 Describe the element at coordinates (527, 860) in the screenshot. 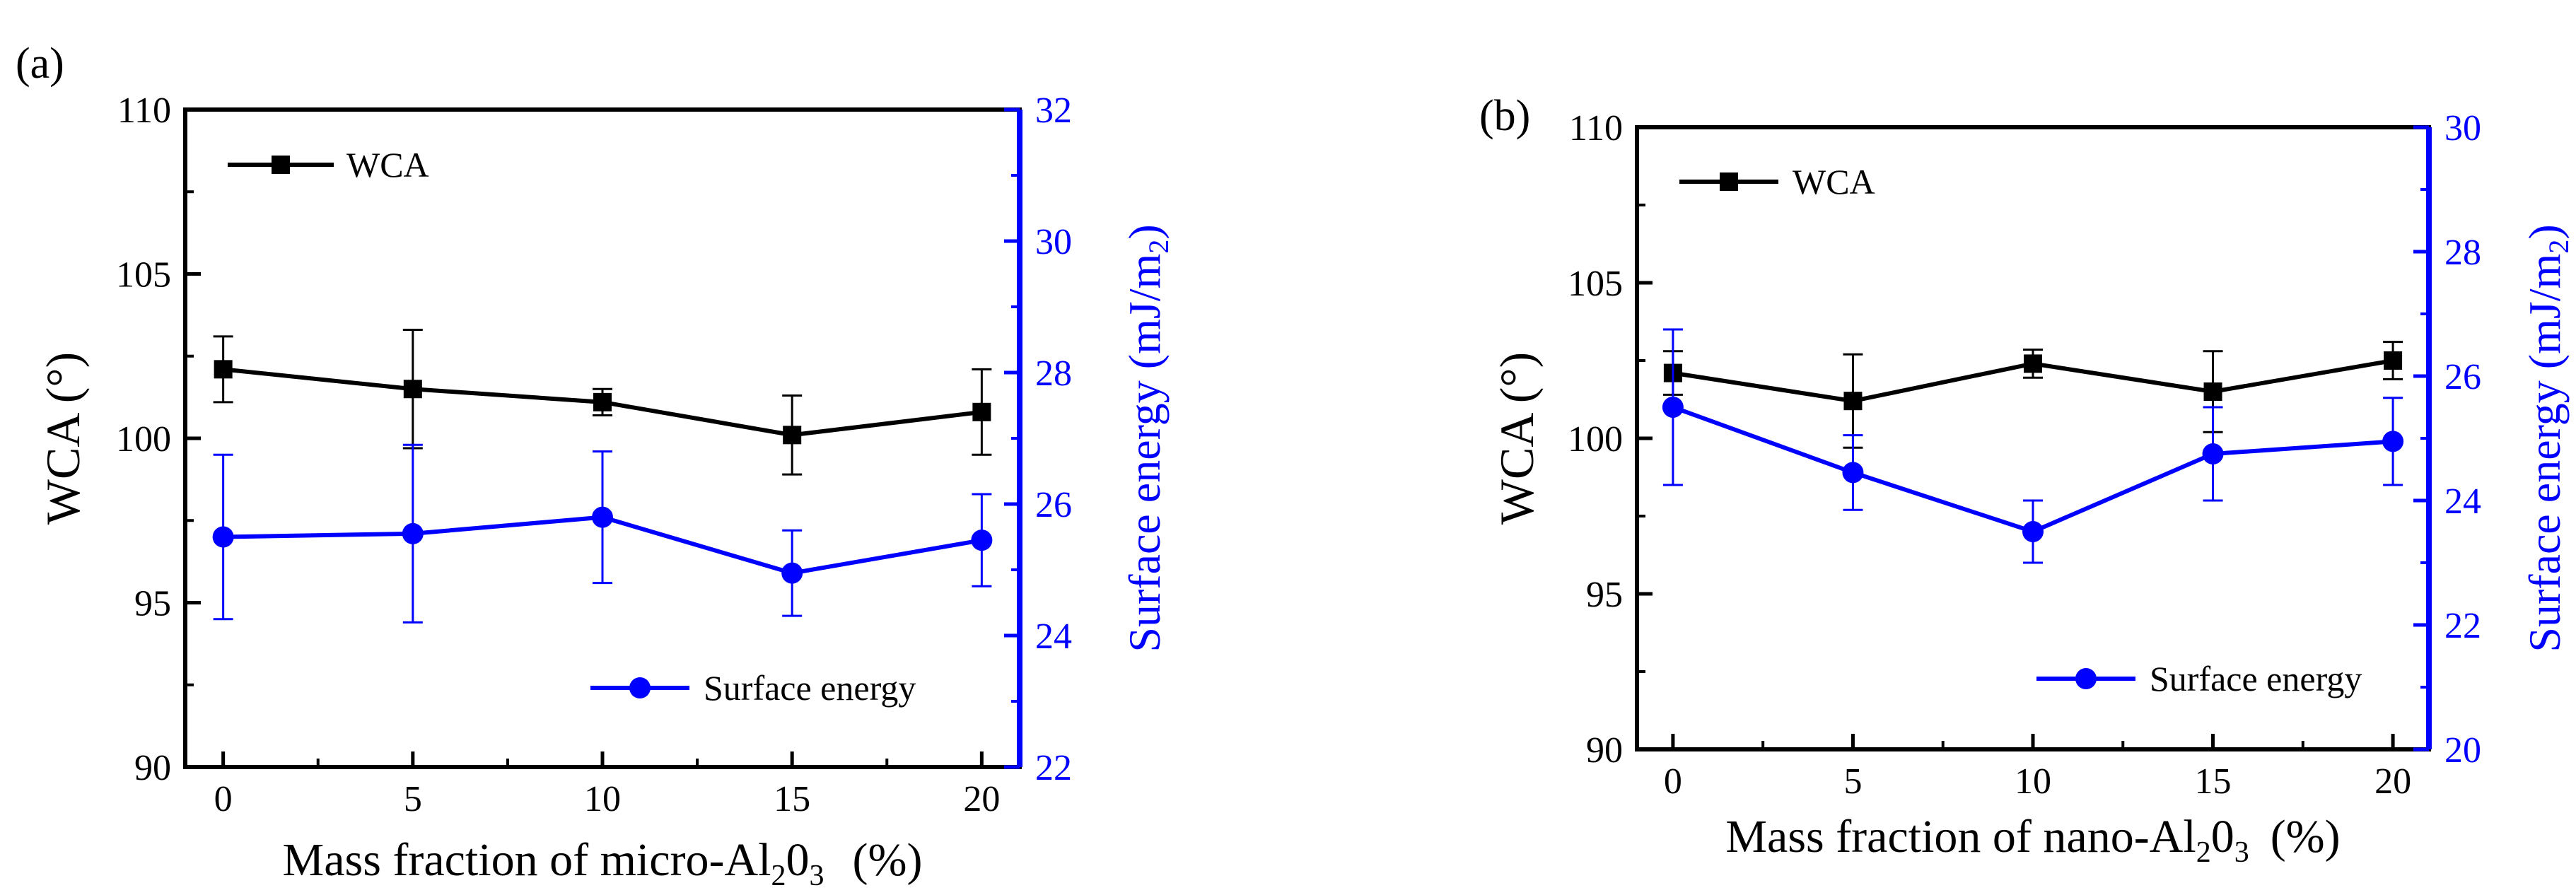

I see `x-label-main: Mass fraction of micro-Al` at that location.